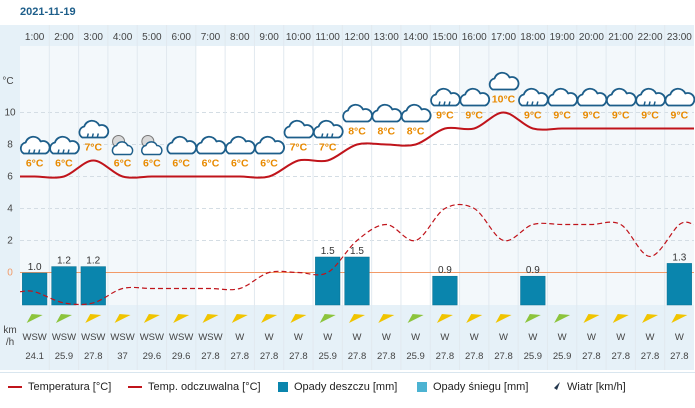 This screenshot has width=695, height=408. What do you see at coordinates (328, 251) in the screenshot?
I see `rain-label: 1.5` at bounding box center [328, 251].